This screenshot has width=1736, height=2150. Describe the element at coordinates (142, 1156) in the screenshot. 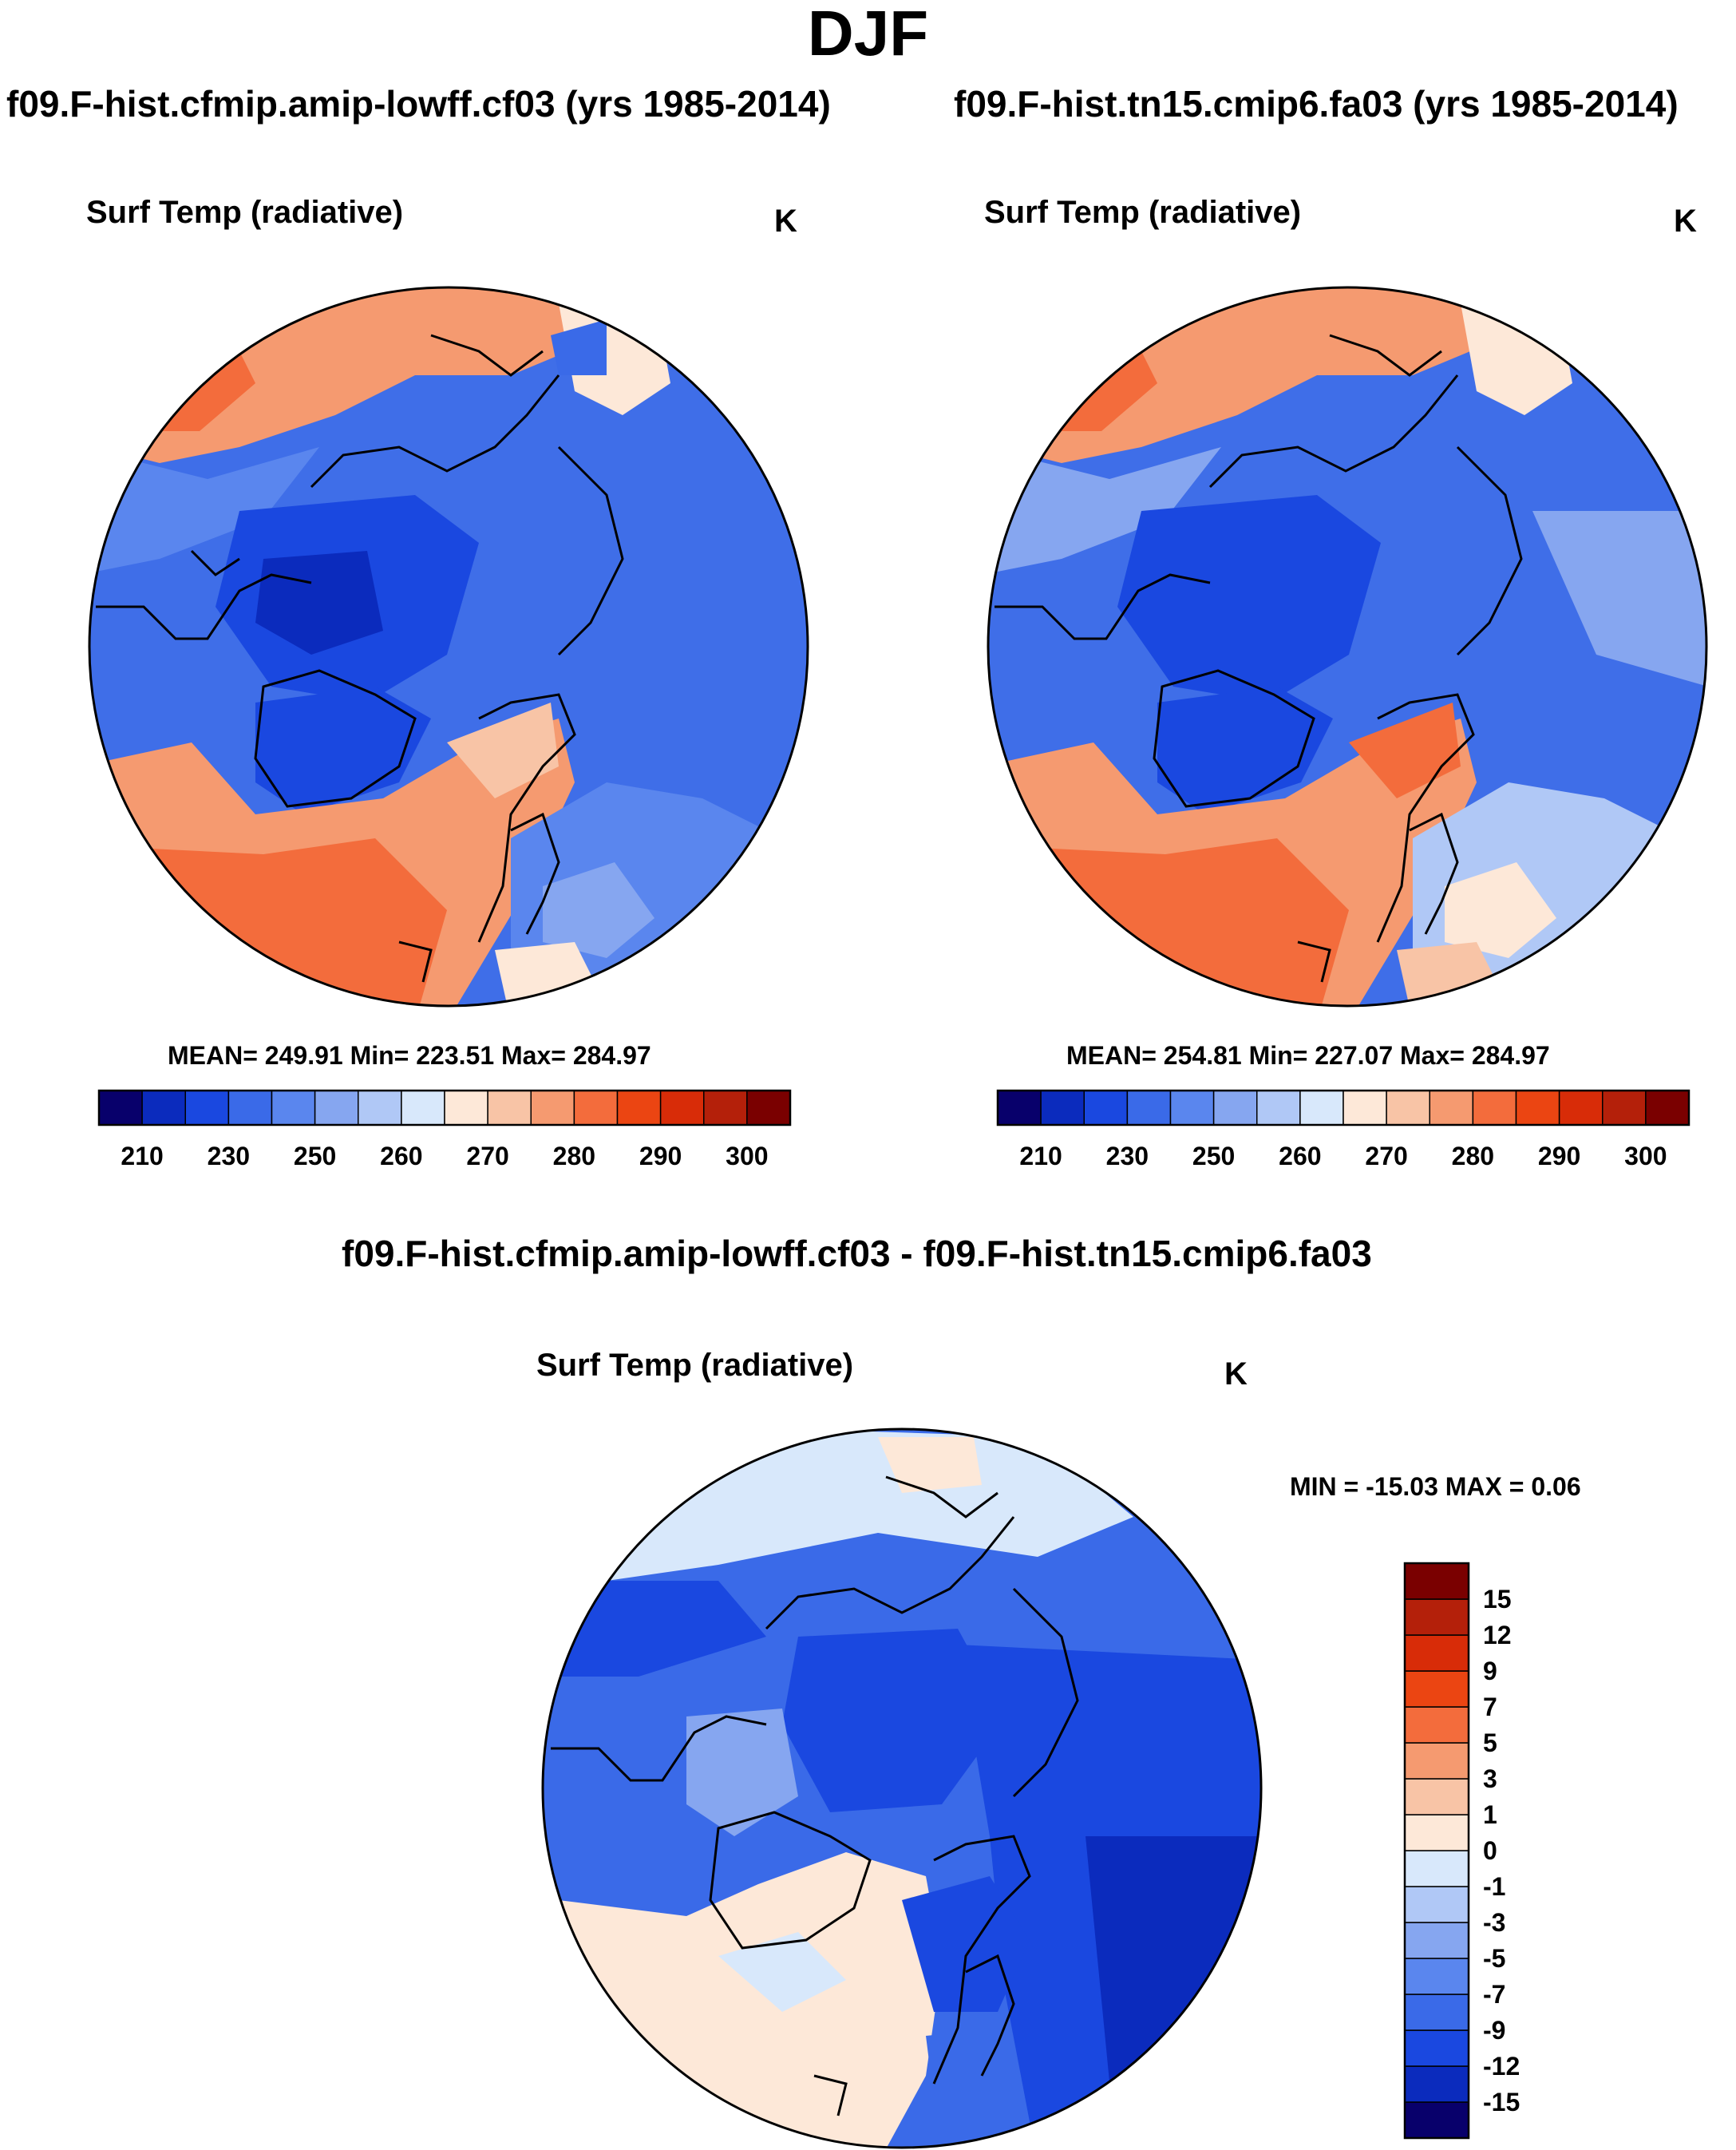

I see `panel1-colorbar-tick-label: 210` at that location.